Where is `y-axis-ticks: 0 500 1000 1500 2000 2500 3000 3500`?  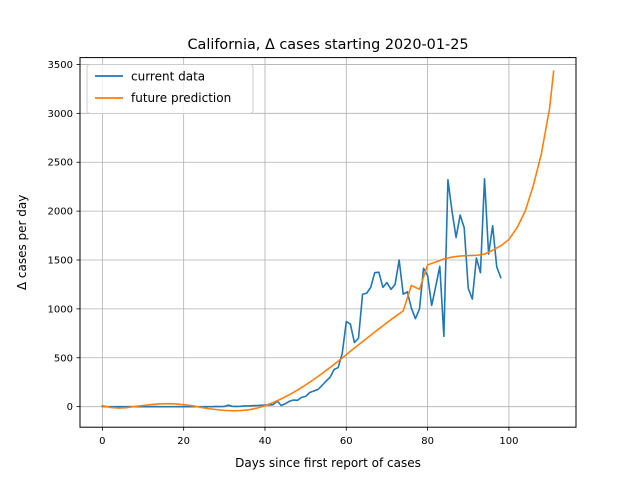 y-axis-ticks: 0 500 1000 1500 2000 2500 3000 3500 is located at coordinates (64, 236).